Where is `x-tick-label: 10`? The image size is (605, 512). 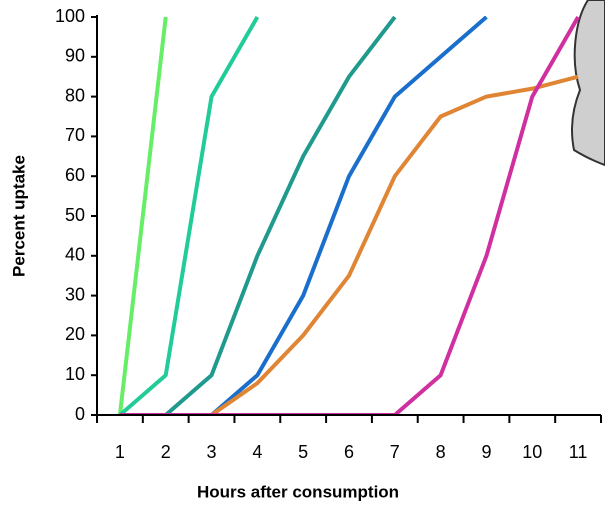 x-tick-label: 10 is located at coordinates (532, 452).